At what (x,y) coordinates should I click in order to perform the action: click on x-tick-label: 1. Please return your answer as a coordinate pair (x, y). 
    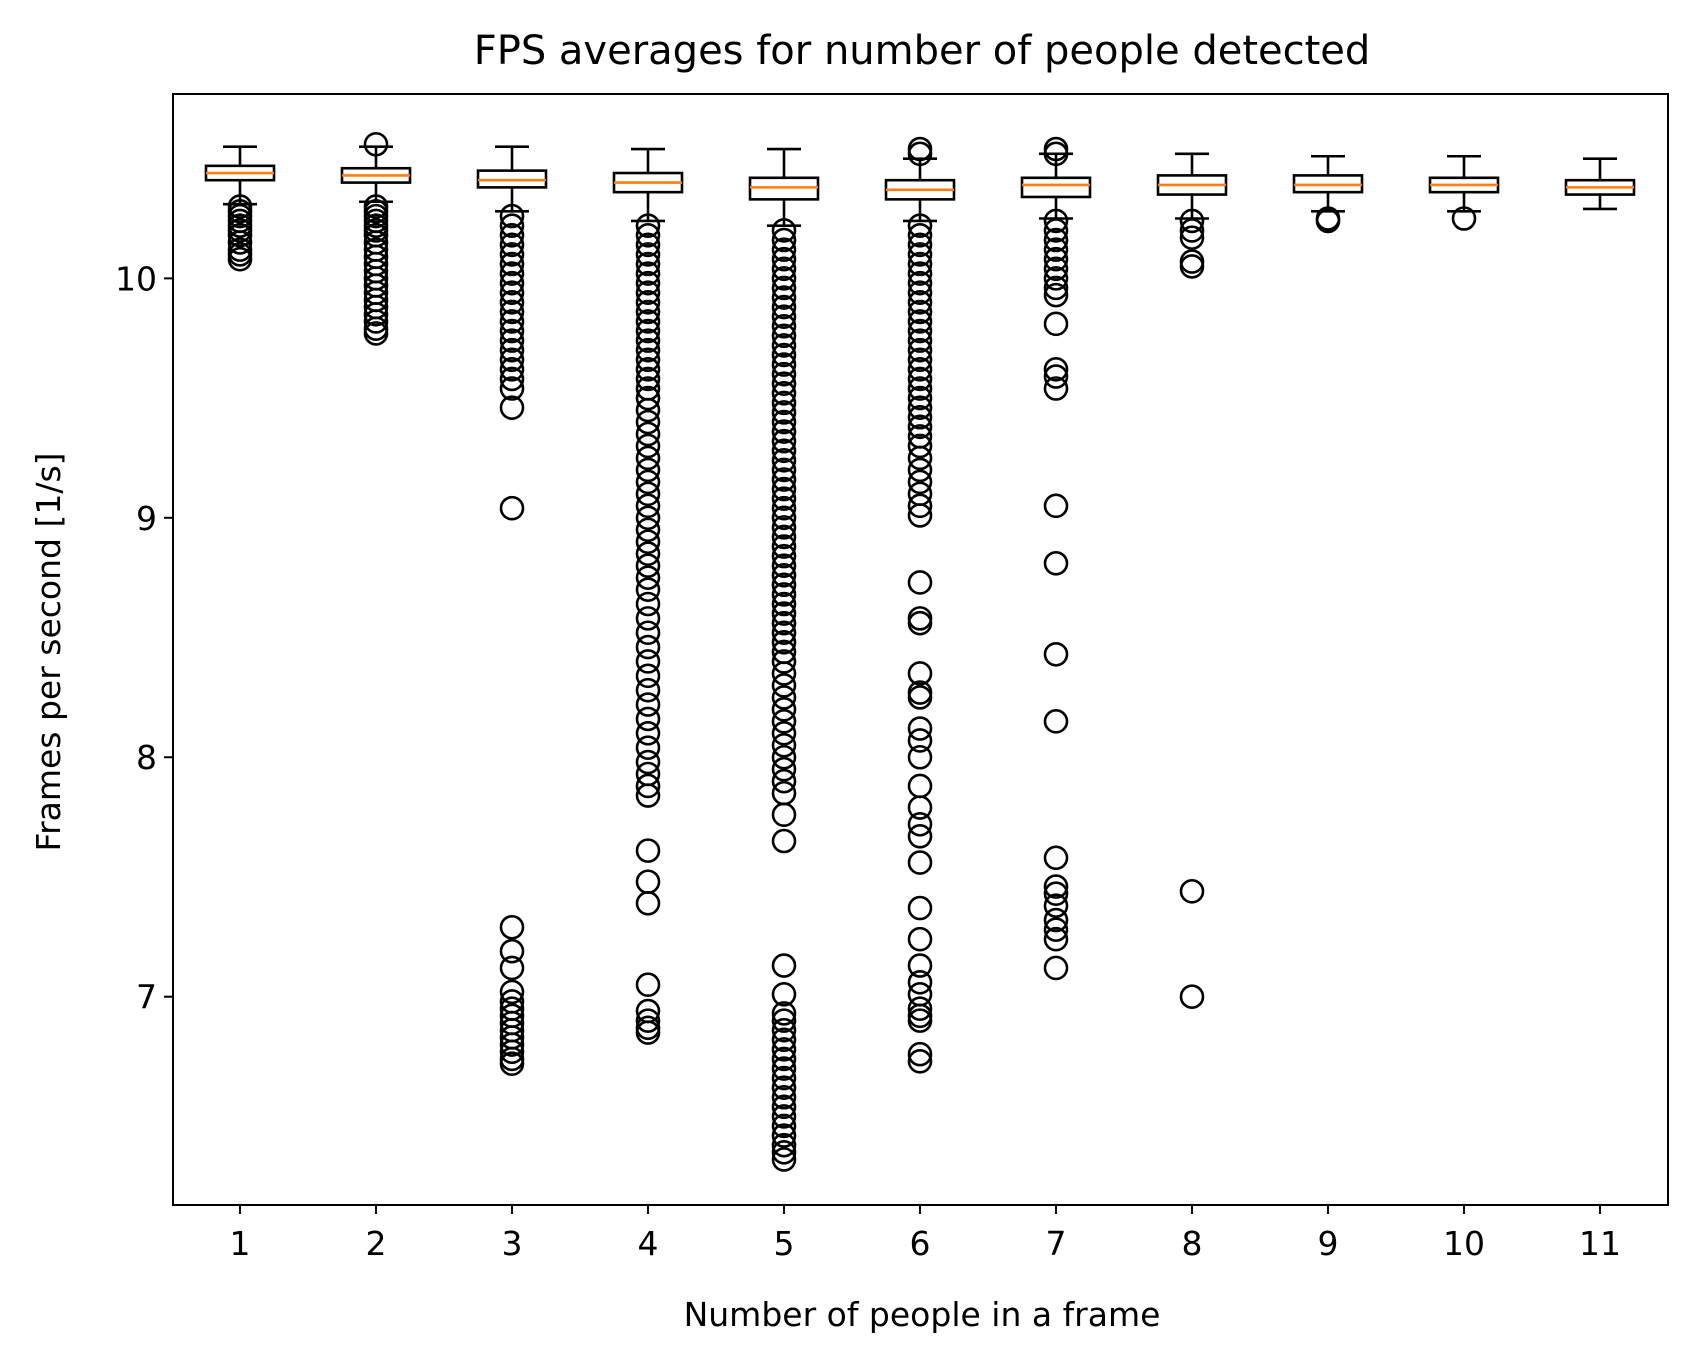
    Looking at the image, I should click on (240, 1243).